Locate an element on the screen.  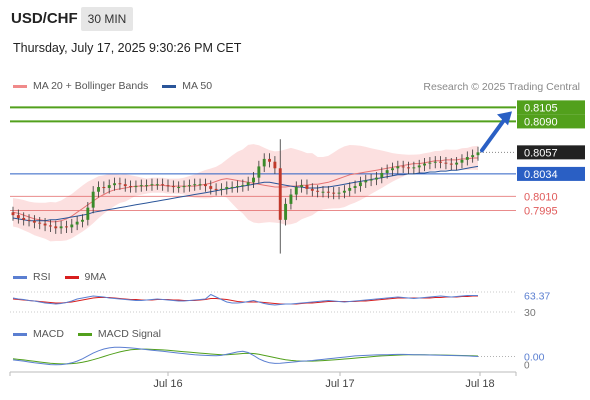
projection-arrow-head is located at coordinates (504, 118).